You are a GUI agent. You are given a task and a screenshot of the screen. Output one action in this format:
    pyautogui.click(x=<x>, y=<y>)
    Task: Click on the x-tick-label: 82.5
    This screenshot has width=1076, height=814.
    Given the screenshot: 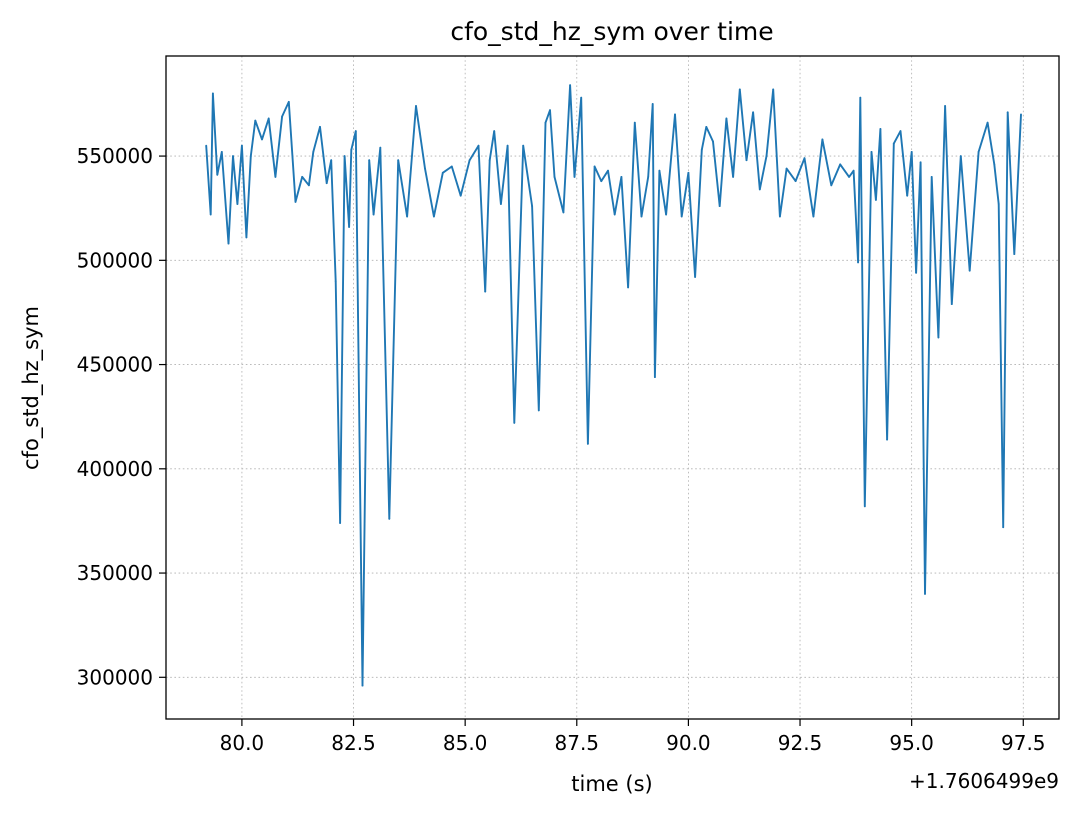 What is the action you would take?
    pyautogui.click(x=353, y=743)
    